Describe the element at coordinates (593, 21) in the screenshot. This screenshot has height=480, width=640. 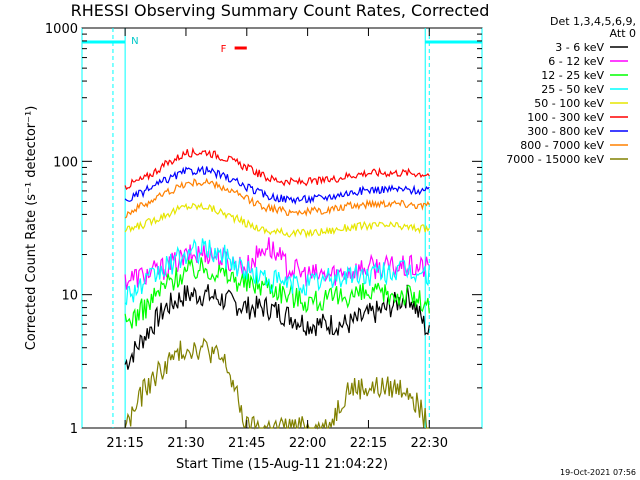
I see `legend-header: Det 1,3,4,5,6,9,` at that location.